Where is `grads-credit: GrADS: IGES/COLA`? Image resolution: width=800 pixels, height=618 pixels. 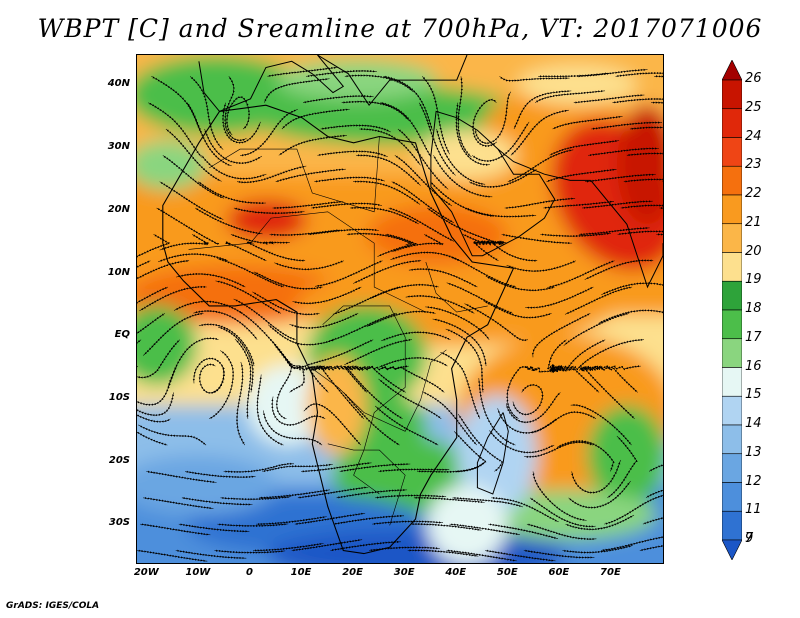 grads-credit: GrADS: IGES/COLA is located at coordinates (53, 606).